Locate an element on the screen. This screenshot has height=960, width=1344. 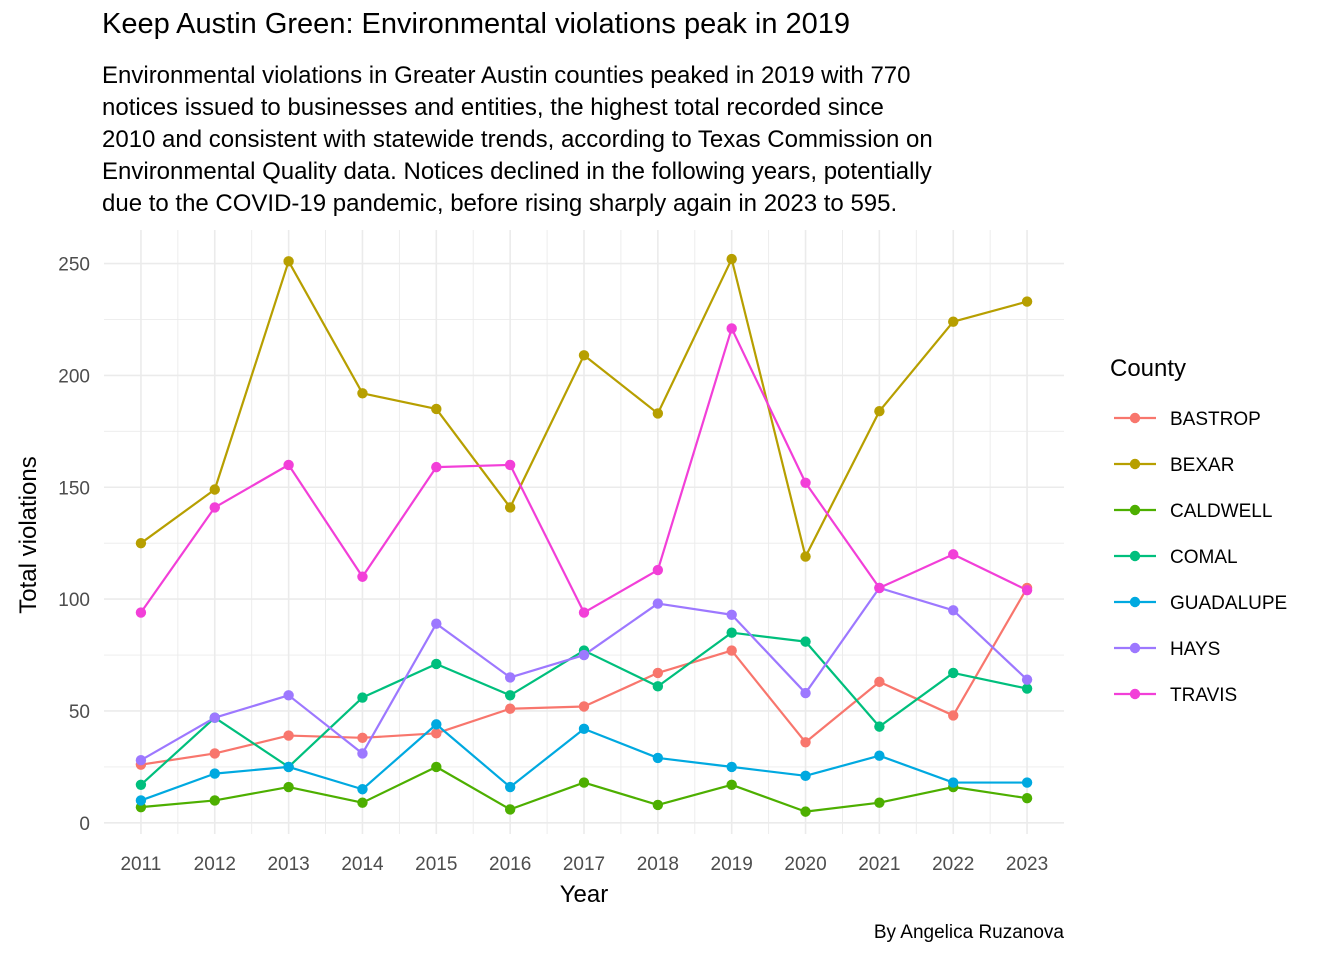
legend-item-caldwell: CALDWELL is located at coordinates (1193, 511).